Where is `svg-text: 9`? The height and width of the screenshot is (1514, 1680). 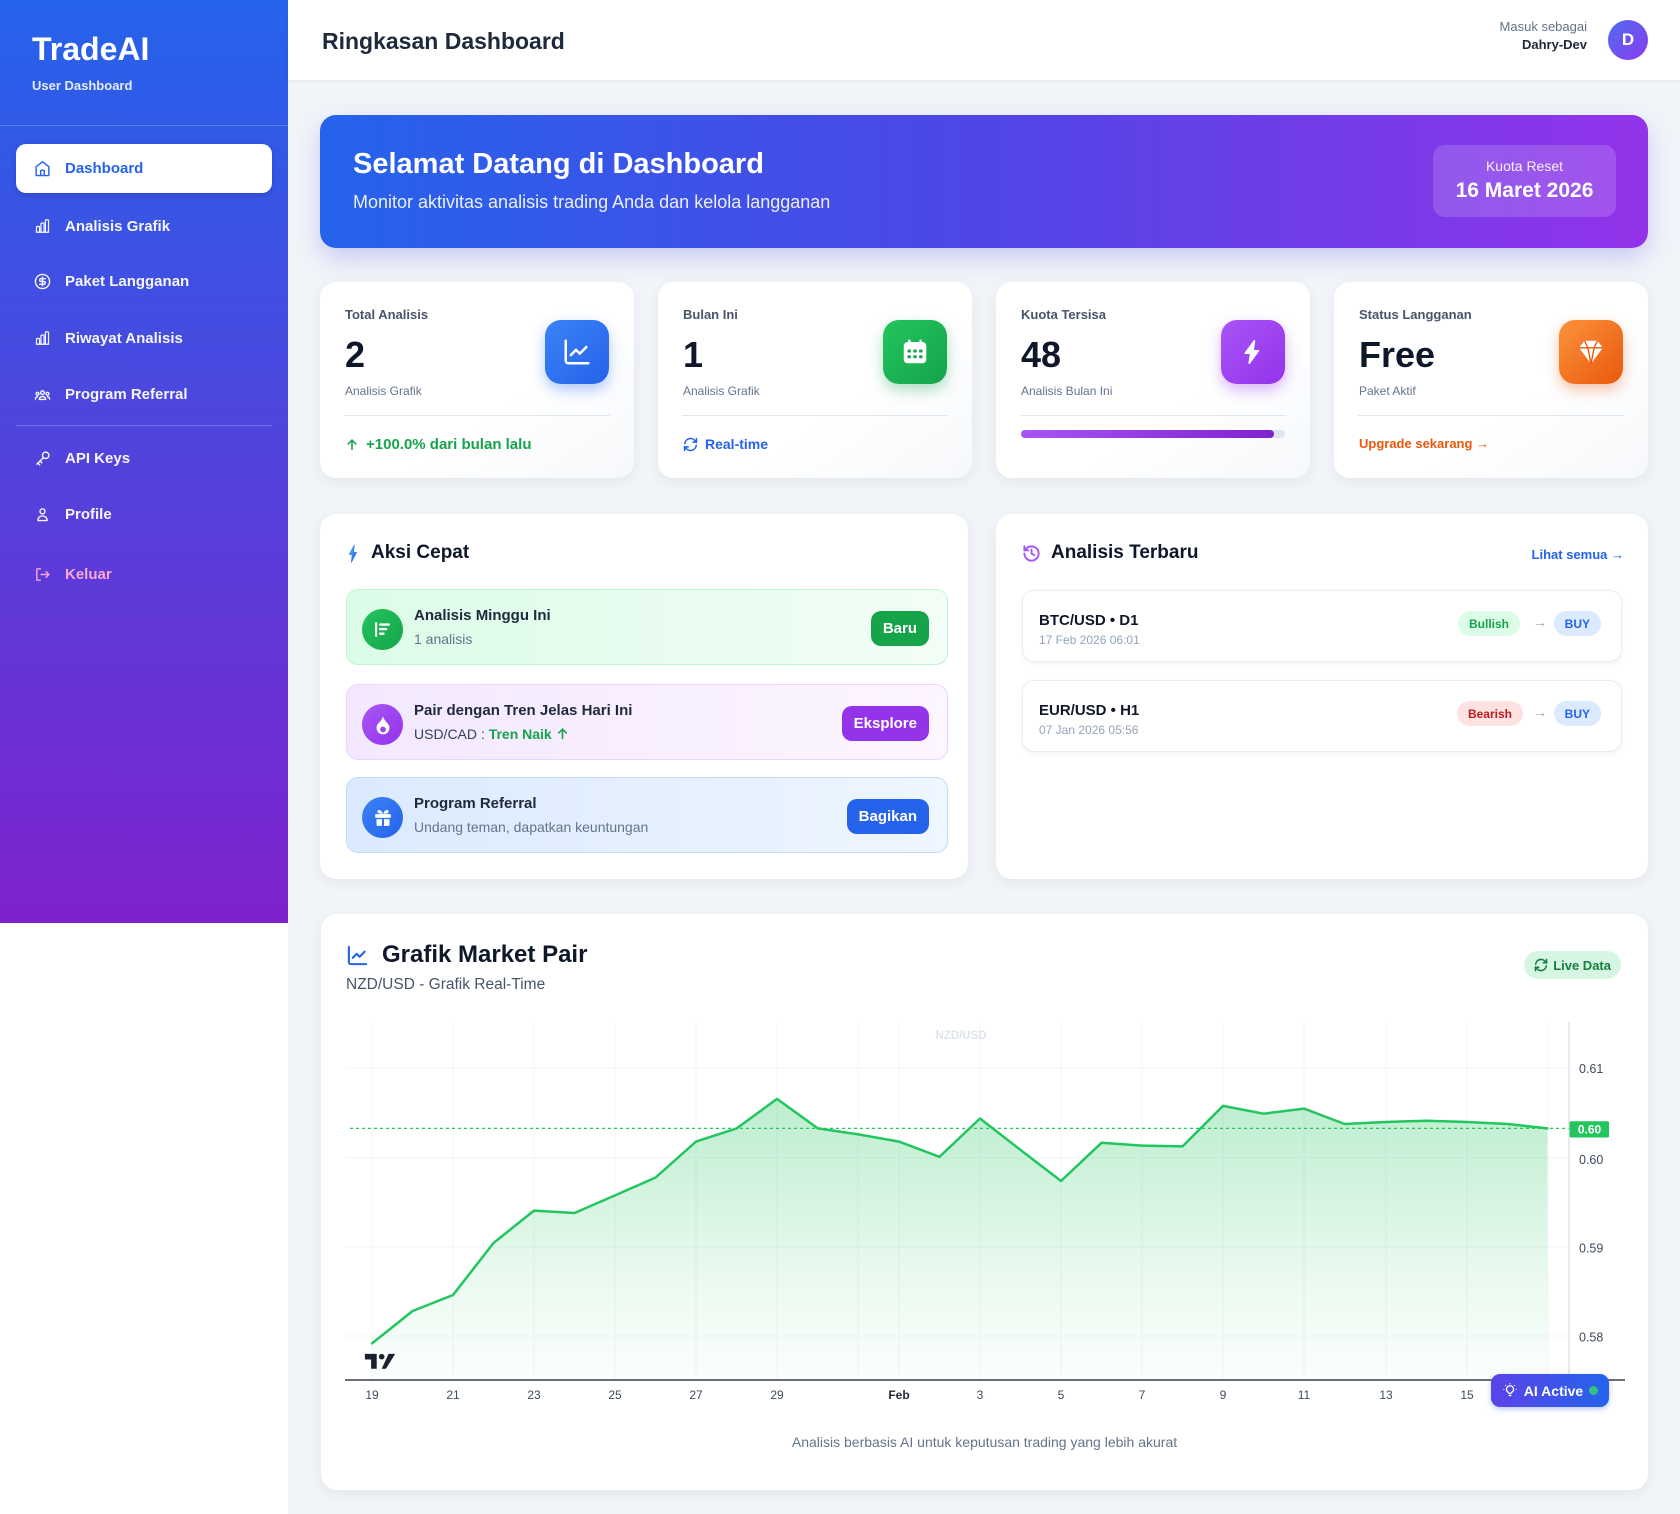 svg-text: 9 is located at coordinates (1223, 1395).